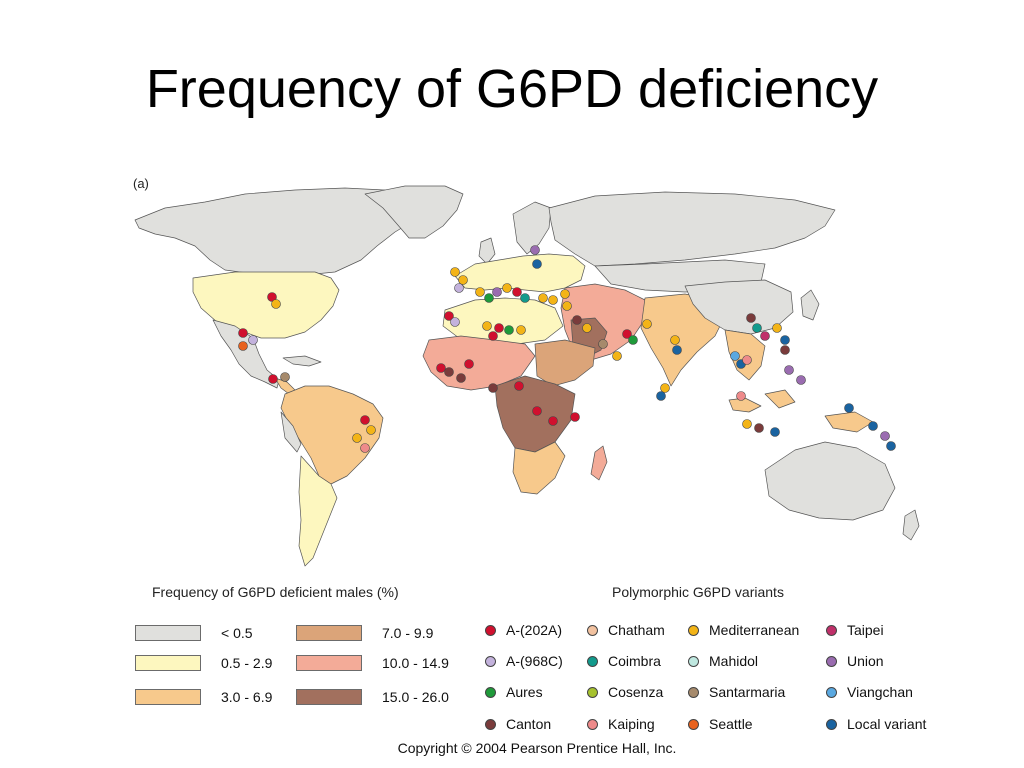  What do you see at coordinates (280, 232) in the screenshot?
I see `canada-region` at bounding box center [280, 232].